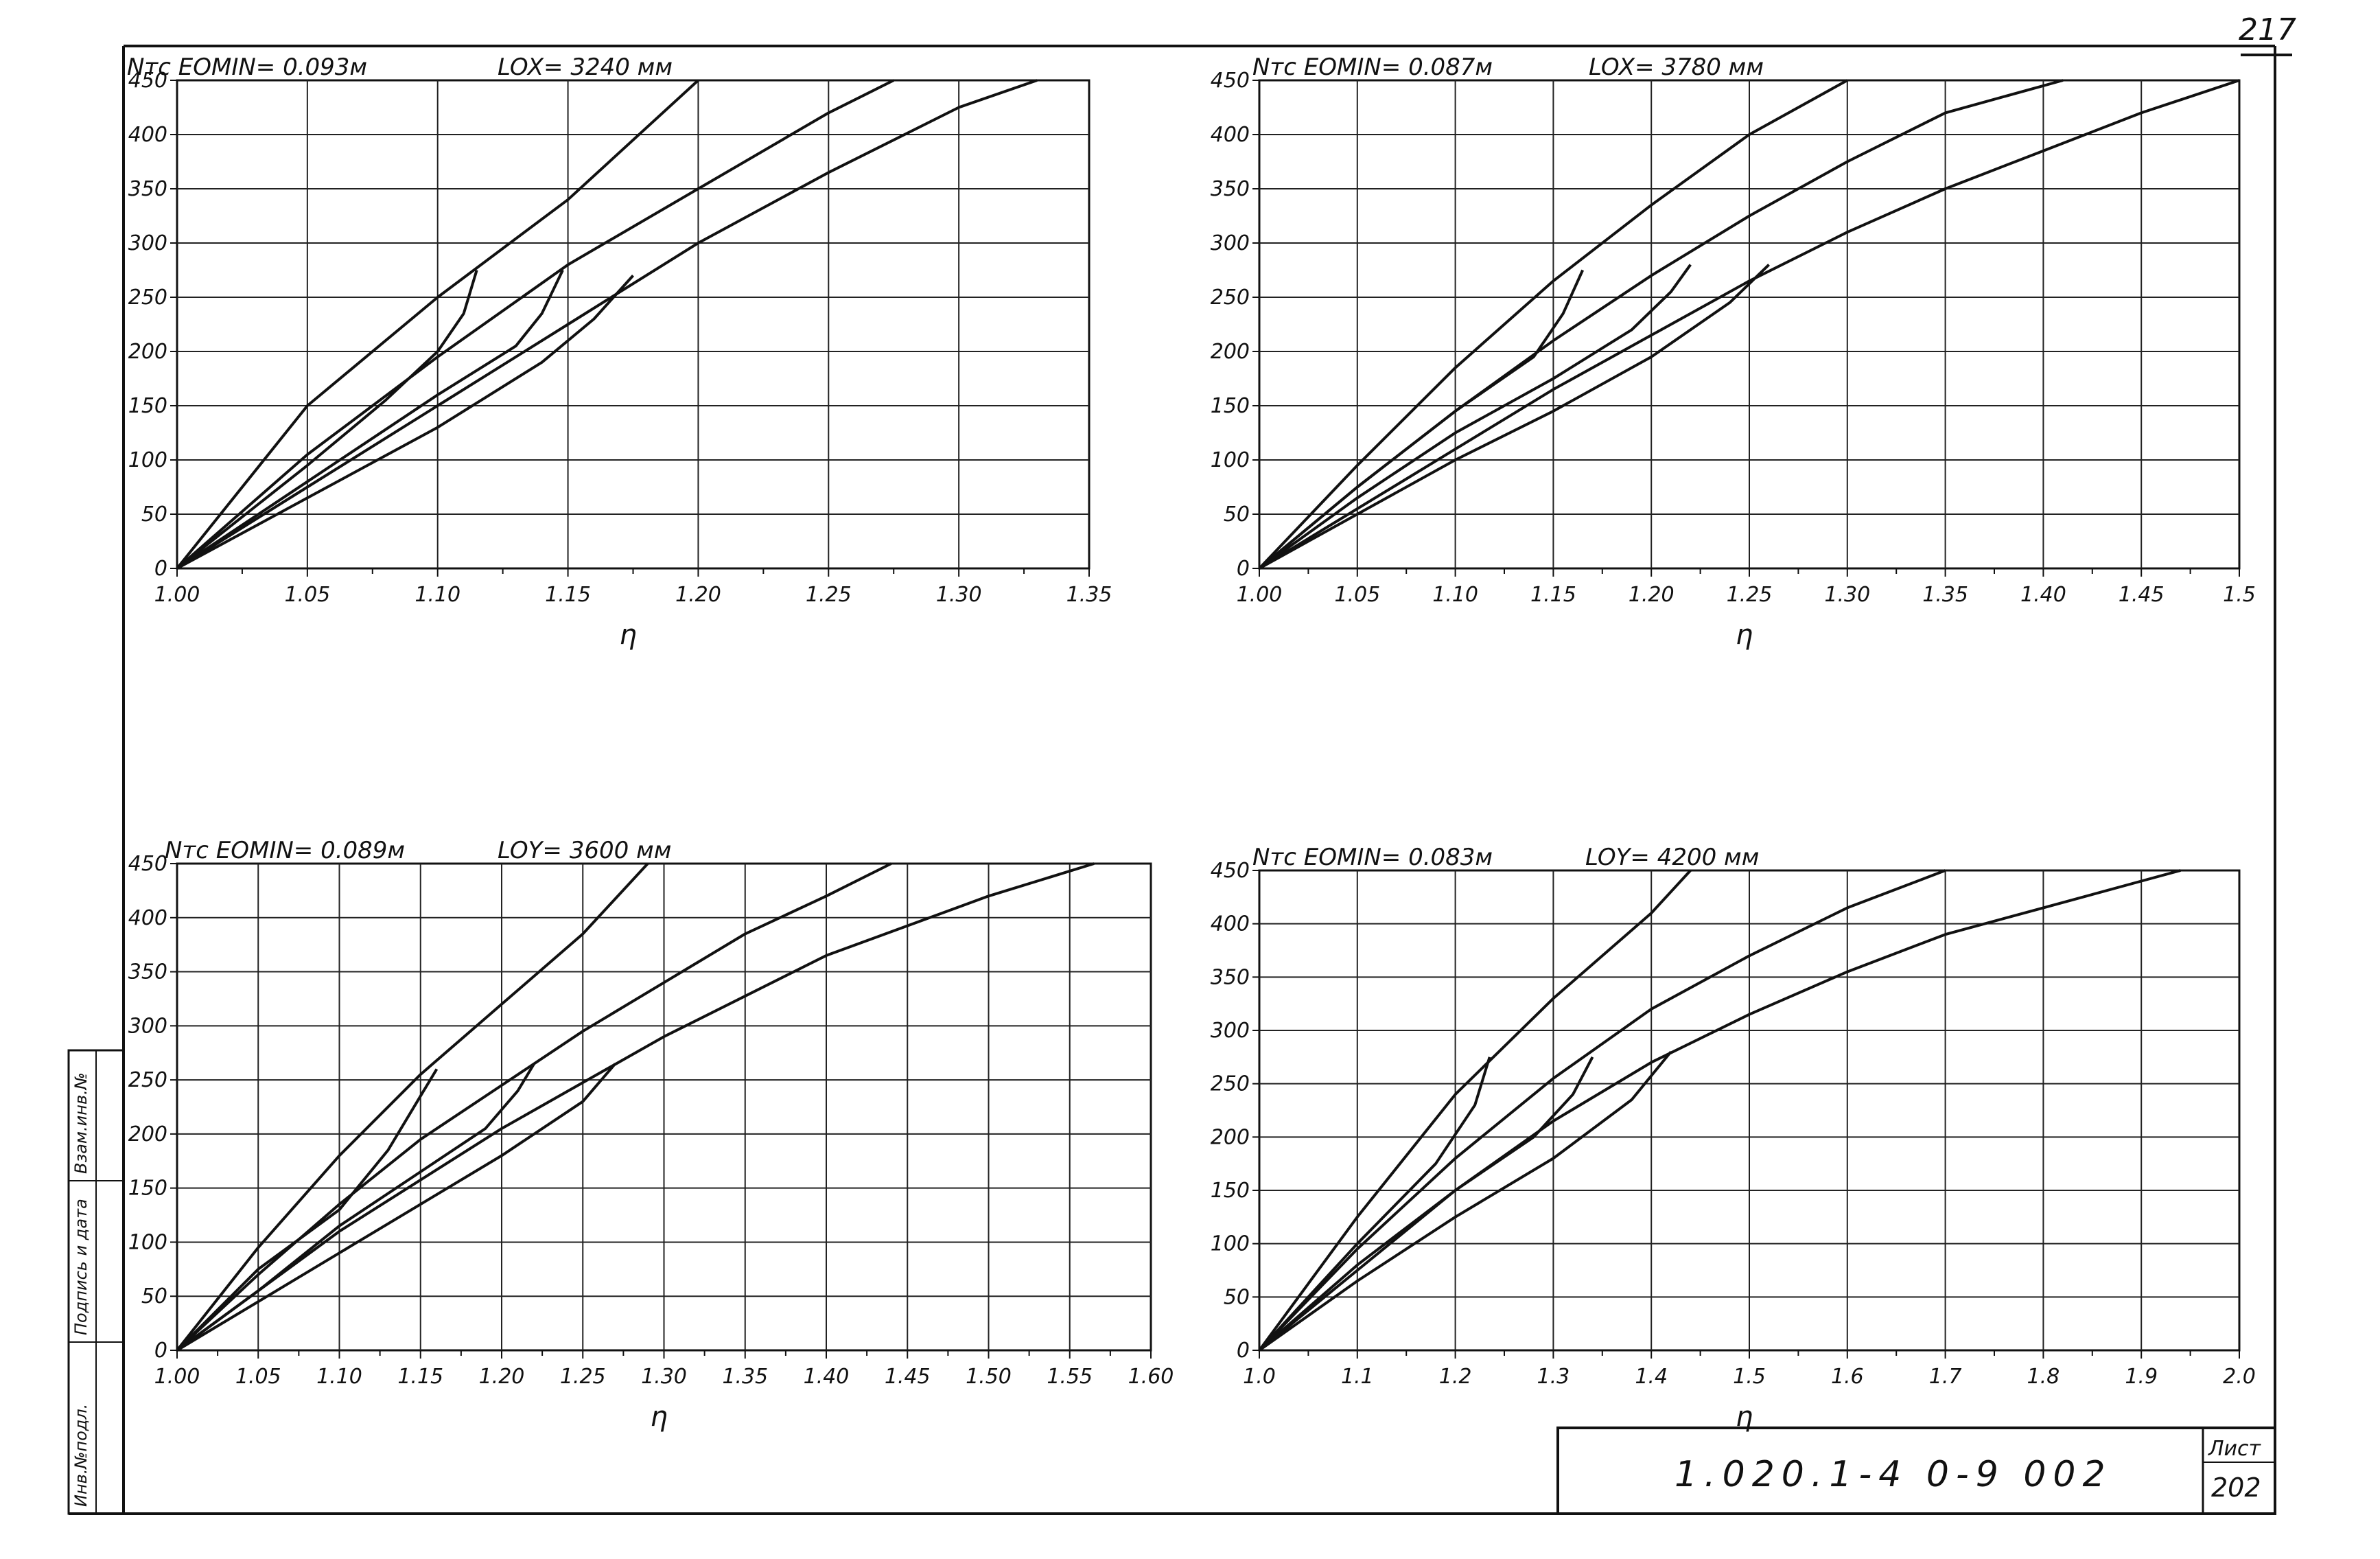 The image size is (2380, 1559). I want to click on chart-header-eomin: Nтс EOMIN= 0.083м, so click(1372, 857).